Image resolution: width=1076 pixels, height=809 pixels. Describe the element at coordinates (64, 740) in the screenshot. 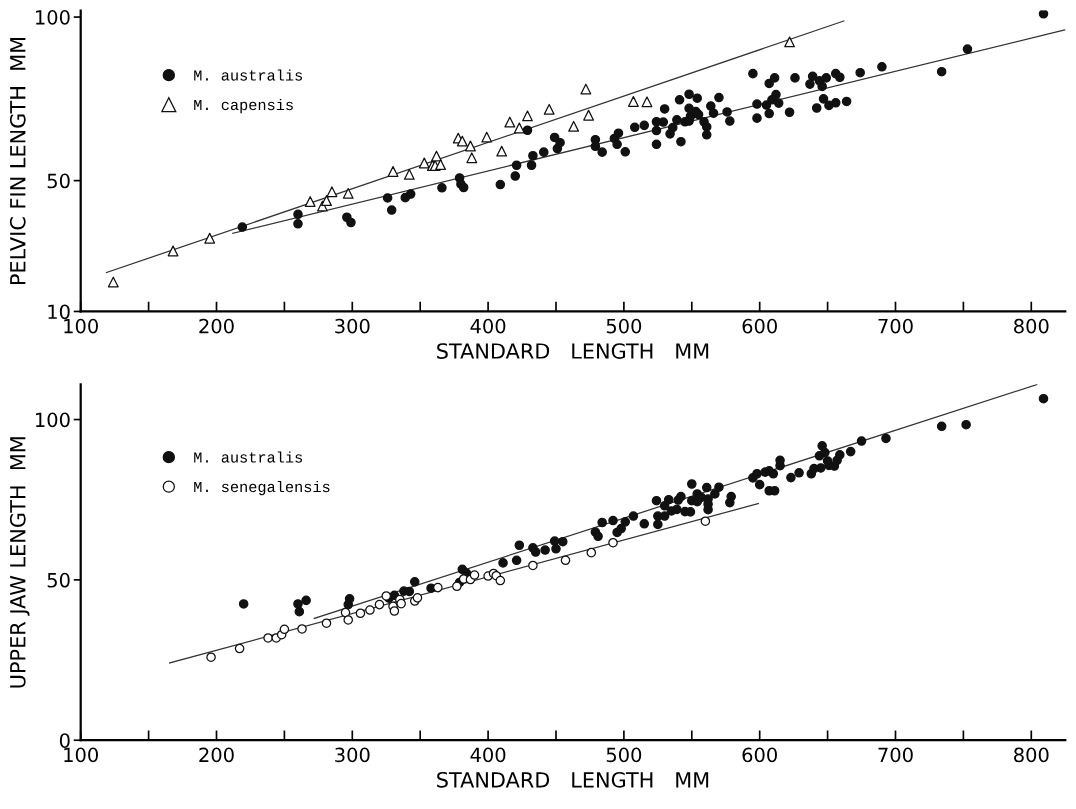

I see `y-tick-label: 0` at that location.